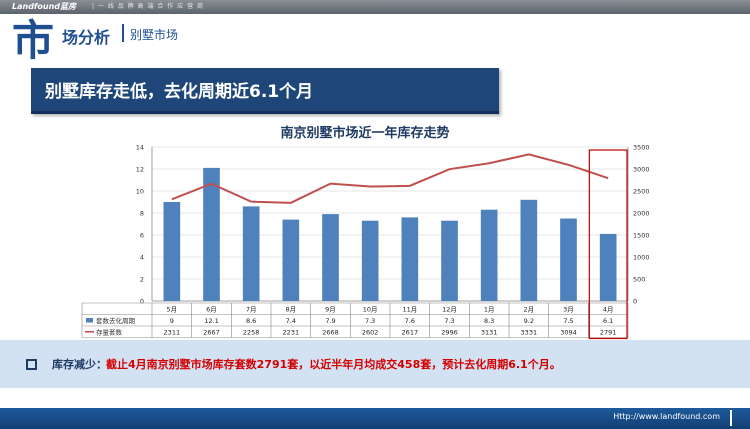  I want to click on table-cell-stock: 2667, so click(211, 332).